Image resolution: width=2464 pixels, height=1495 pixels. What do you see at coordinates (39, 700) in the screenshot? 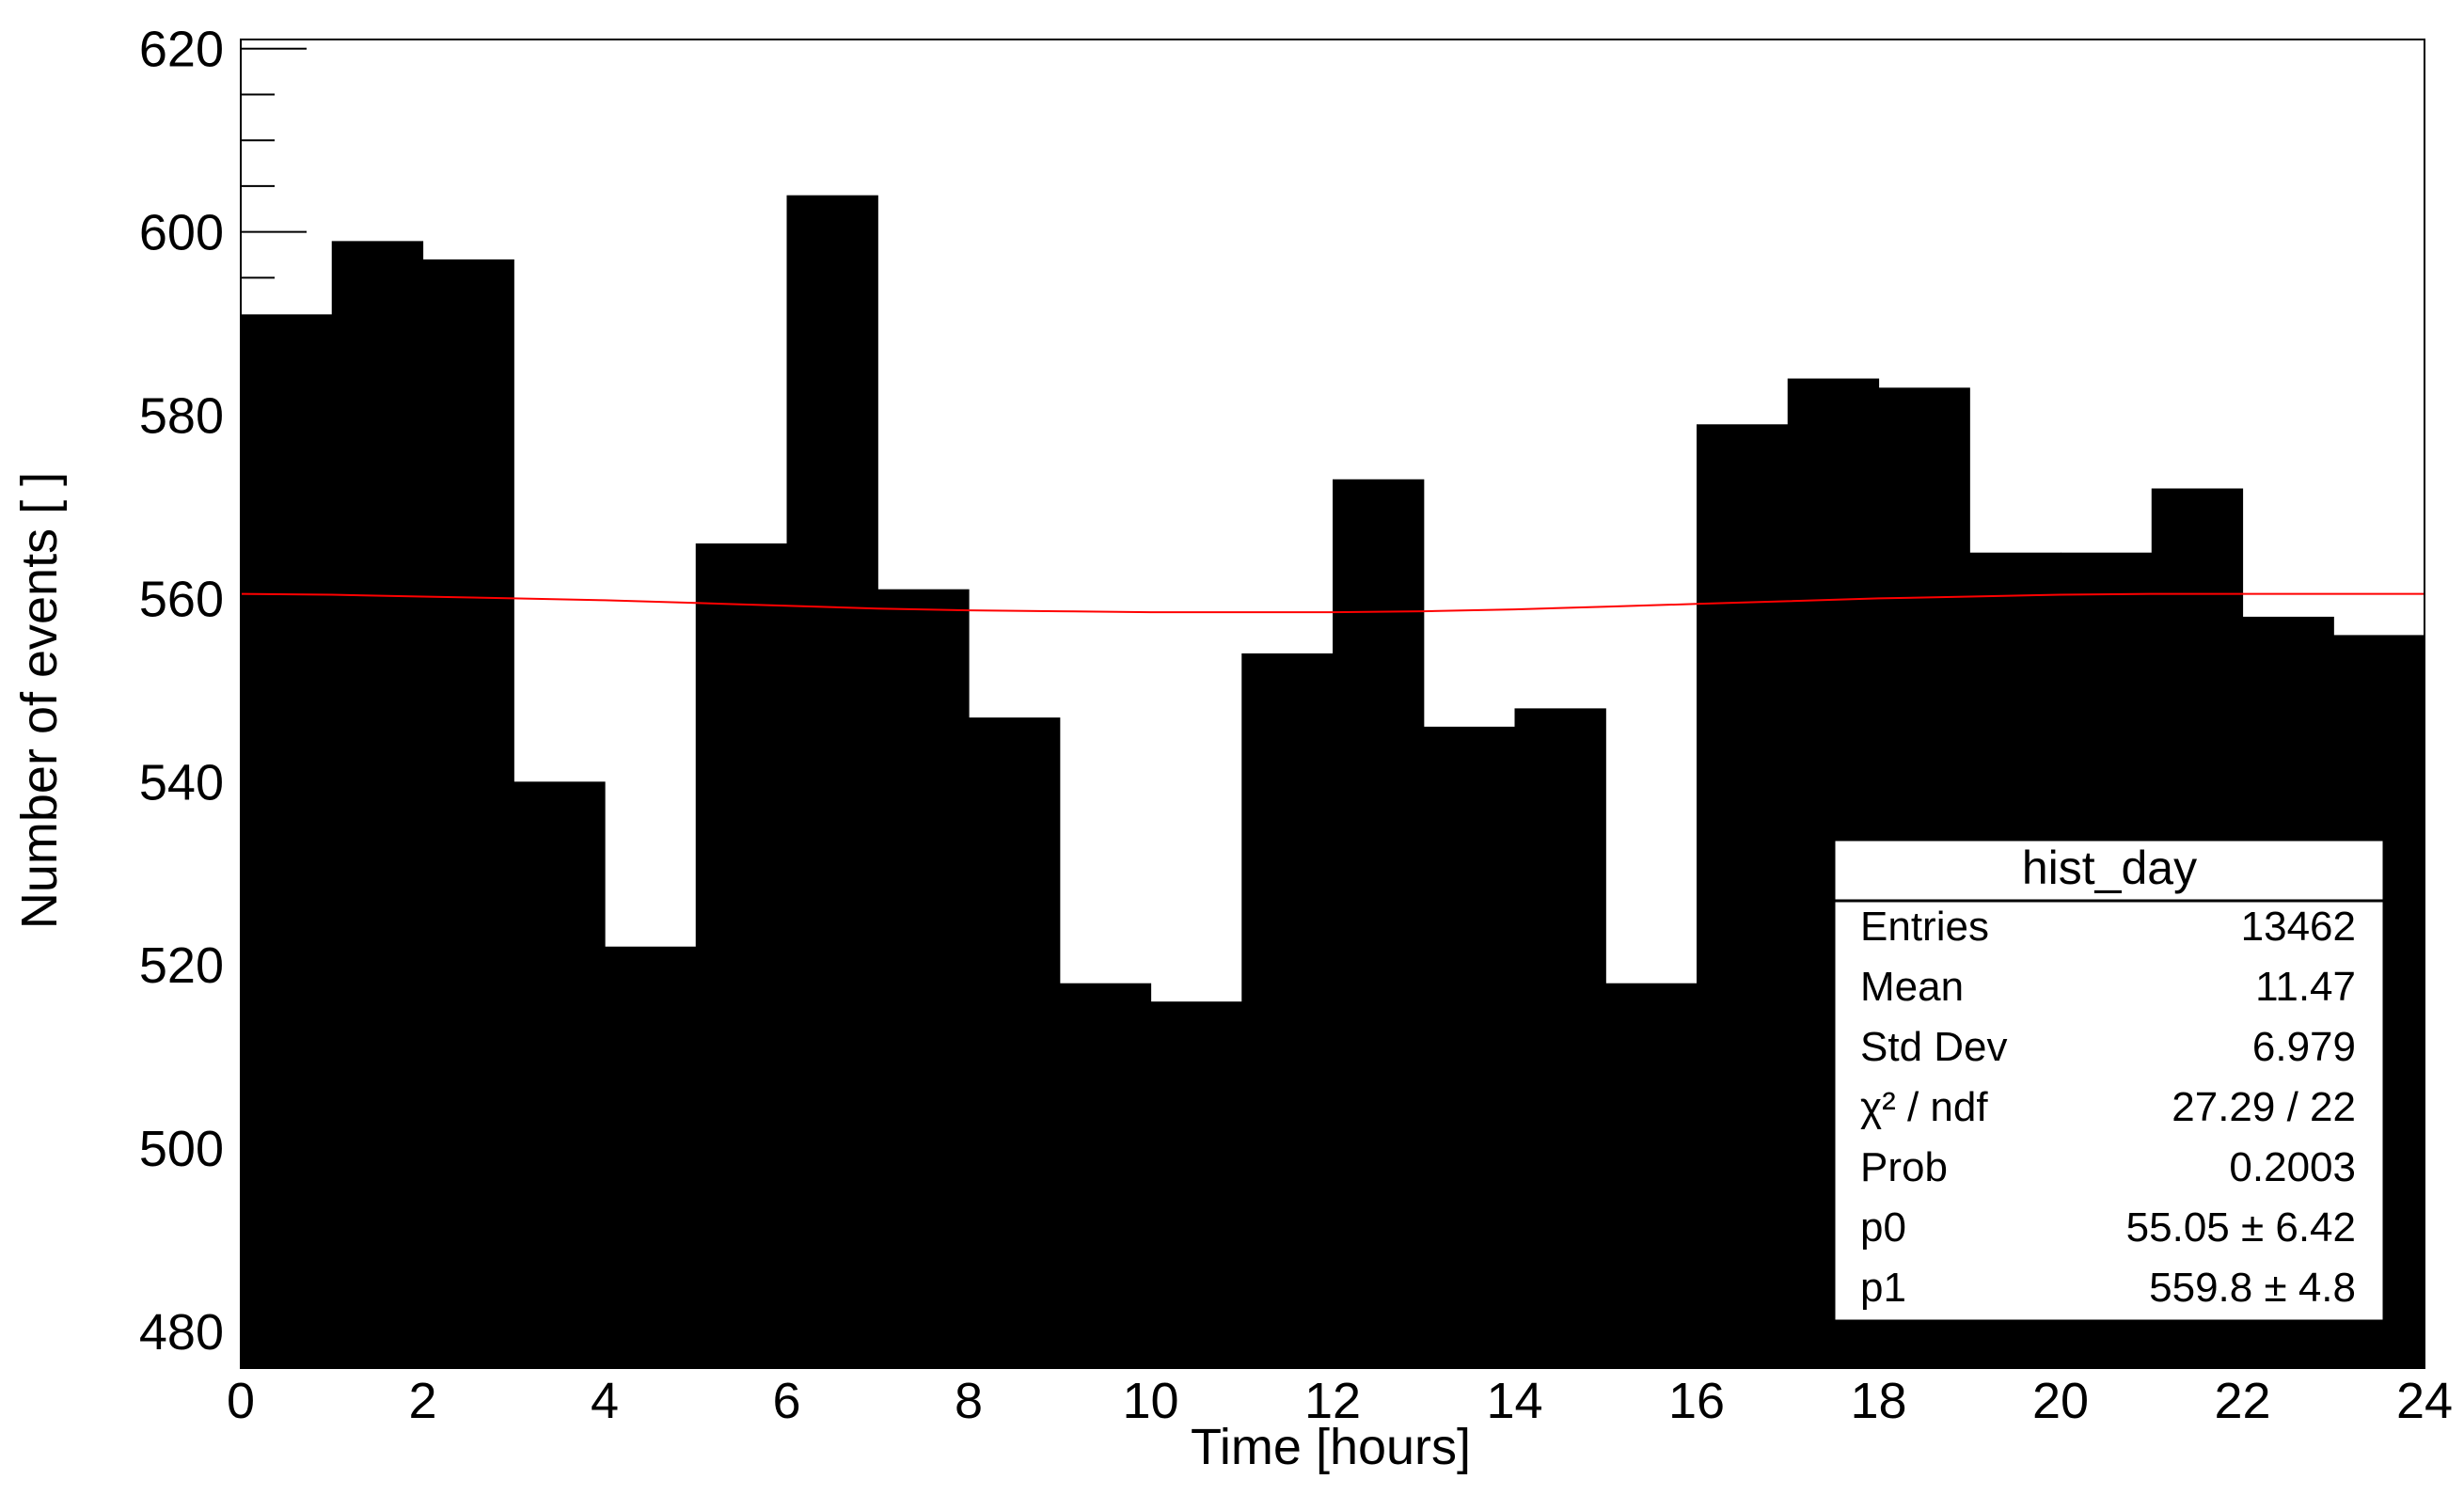
I see `y-axis-title: Number of events [ ]` at bounding box center [39, 700].